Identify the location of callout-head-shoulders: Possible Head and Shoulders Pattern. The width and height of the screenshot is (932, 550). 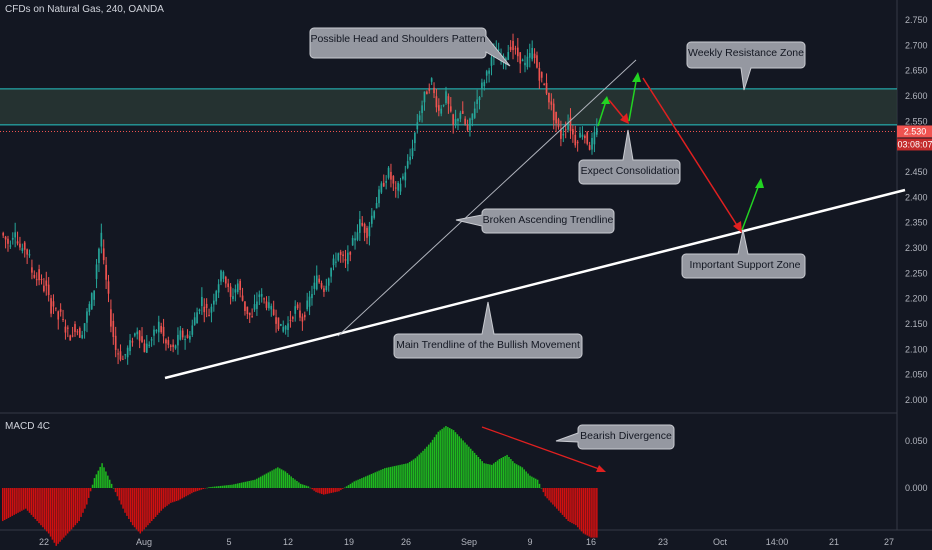
(410, 47).